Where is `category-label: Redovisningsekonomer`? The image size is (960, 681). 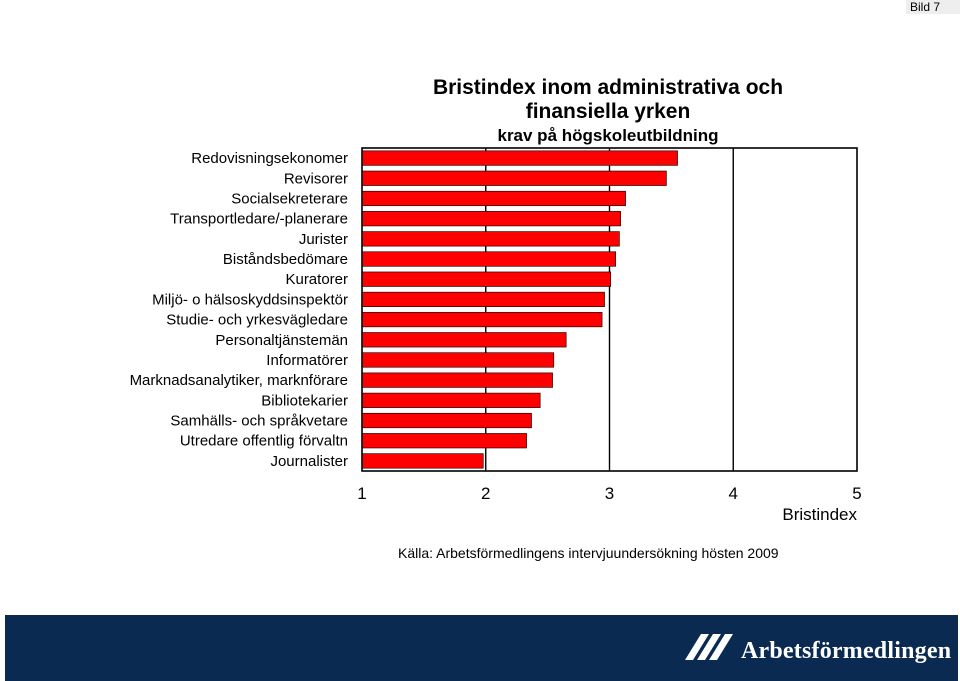
category-label: Redovisningsekonomer is located at coordinates (269, 158).